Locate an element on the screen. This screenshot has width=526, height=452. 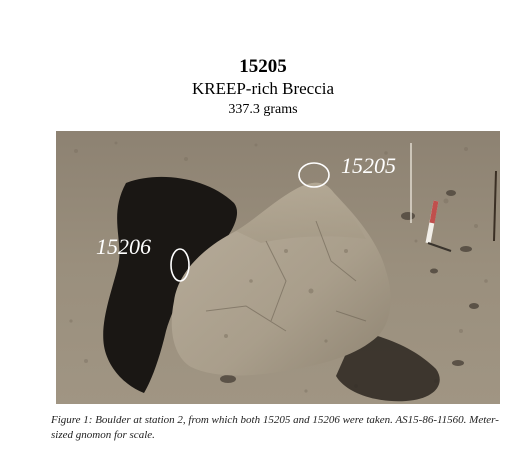
label-15205: 15205 is located at coordinates (368, 165).